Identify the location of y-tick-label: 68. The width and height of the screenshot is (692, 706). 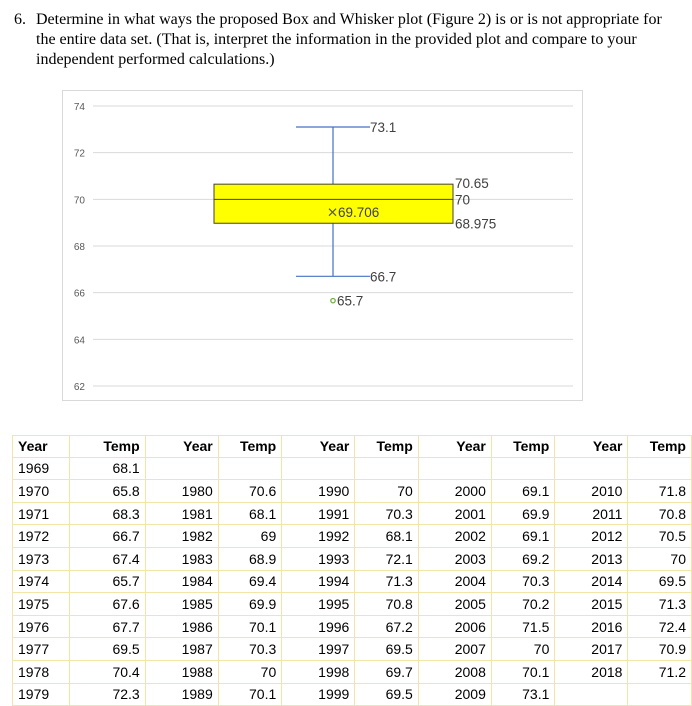
(80, 247).